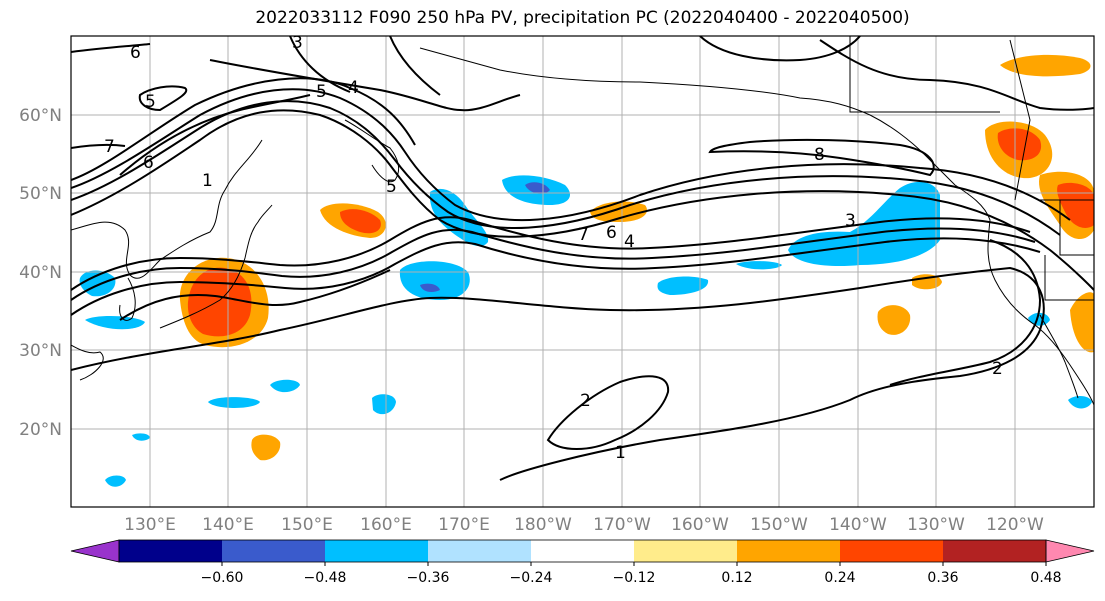  Describe the element at coordinates (386, 525) in the screenshot. I see `lon-label-160e: 160°E` at that location.